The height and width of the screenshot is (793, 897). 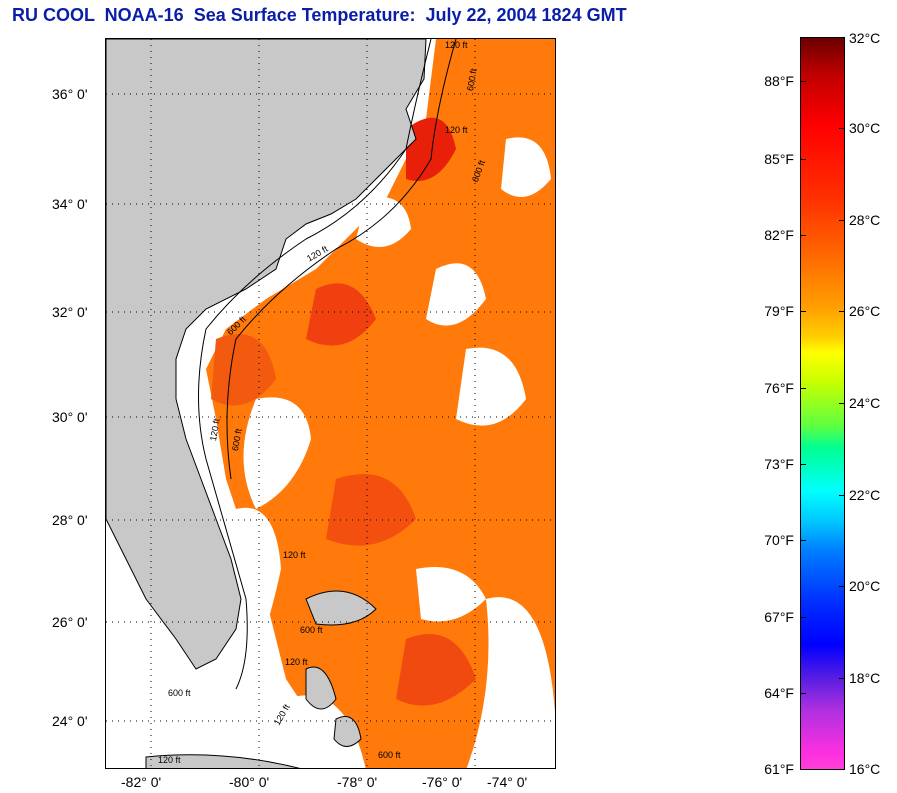 I want to click on lat-label: 26° 0', so click(x=70, y=622).